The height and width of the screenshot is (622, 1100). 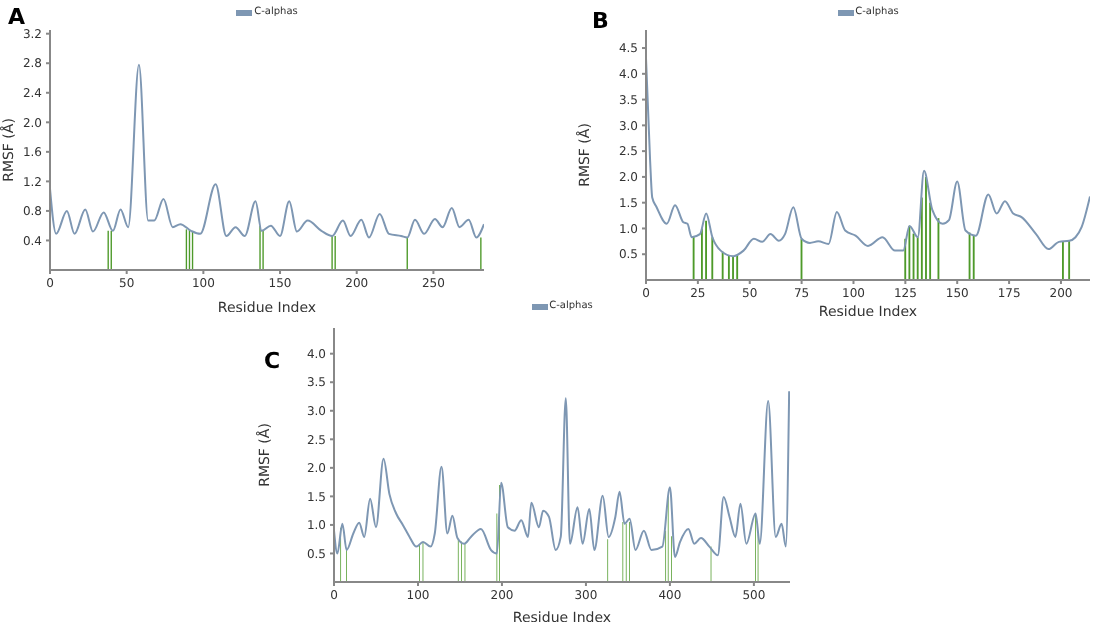 What do you see at coordinates (272, 361) in the screenshot?
I see `text: C` at bounding box center [272, 361].